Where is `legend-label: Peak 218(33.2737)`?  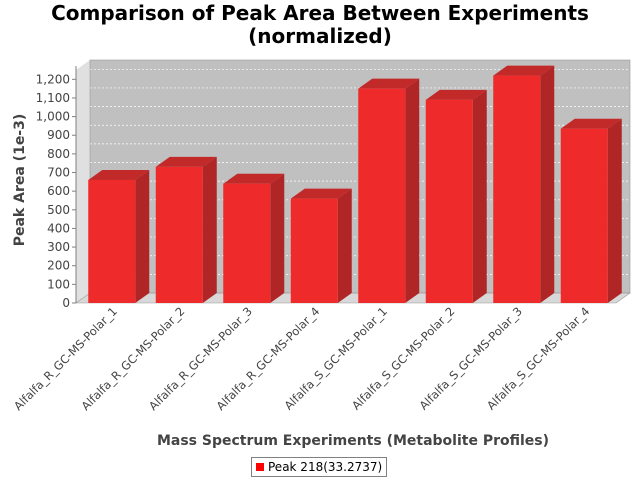 legend-label: Peak 218(33.2737) is located at coordinates (325, 467).